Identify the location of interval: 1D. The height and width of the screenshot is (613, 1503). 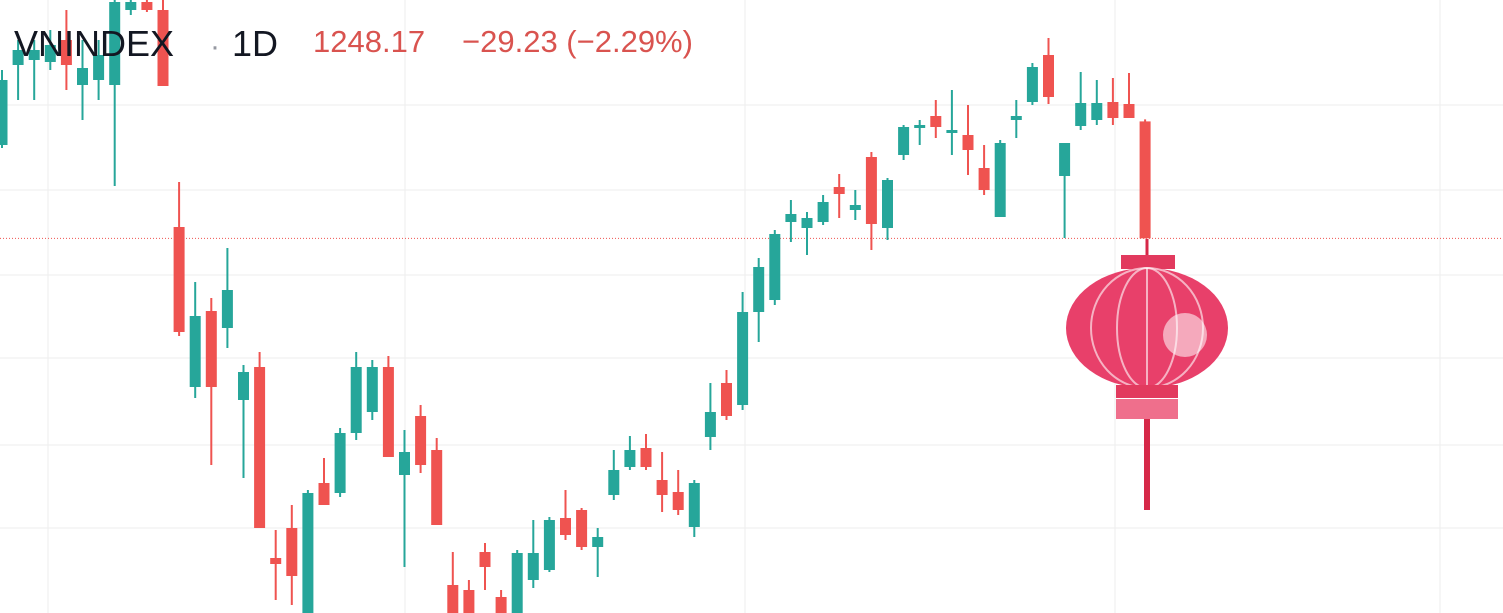
(255, 43).